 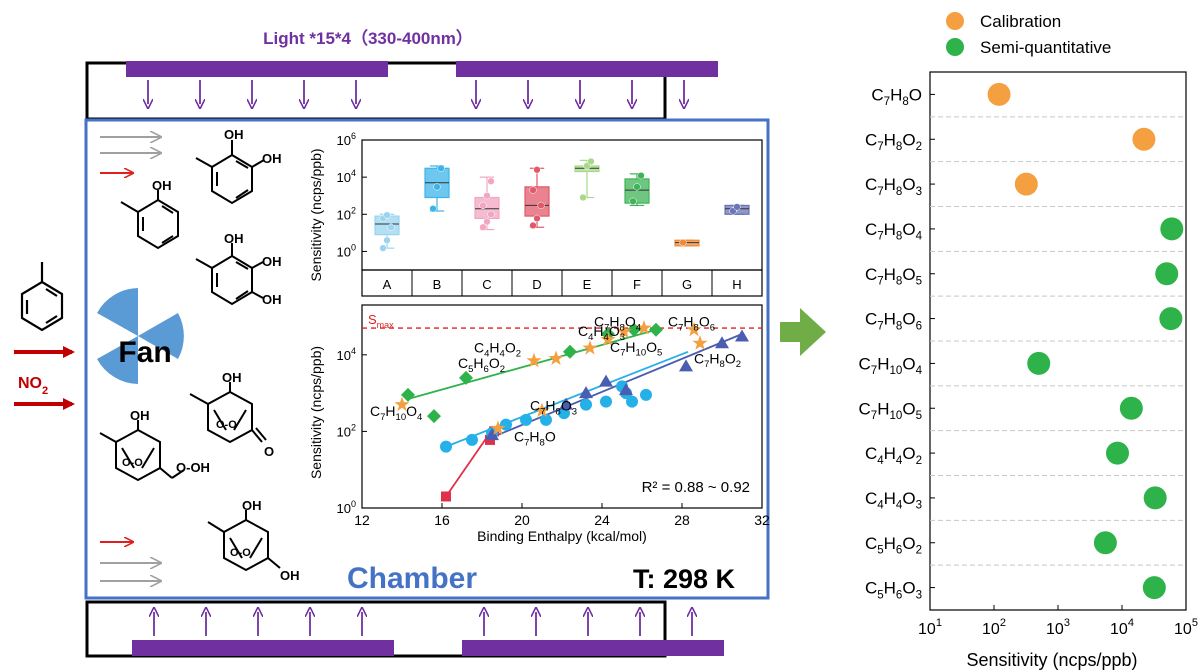 What do you see at coordinates (269, 451) in the screenshot?
I see `oxygen-label: O` at bounding box center [269, 451].